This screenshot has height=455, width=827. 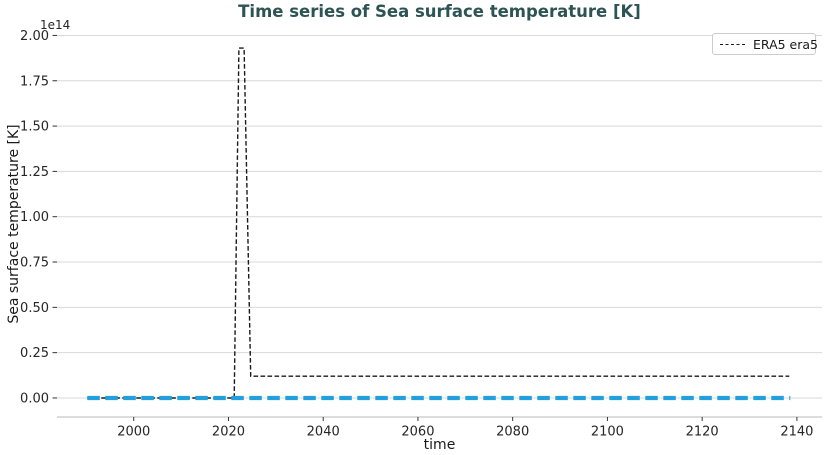 What do you see at coordinates (34, 127) in the screenshot?
I see `y-tick-label-1.50: 1.50` at bounding box center [34, 127].